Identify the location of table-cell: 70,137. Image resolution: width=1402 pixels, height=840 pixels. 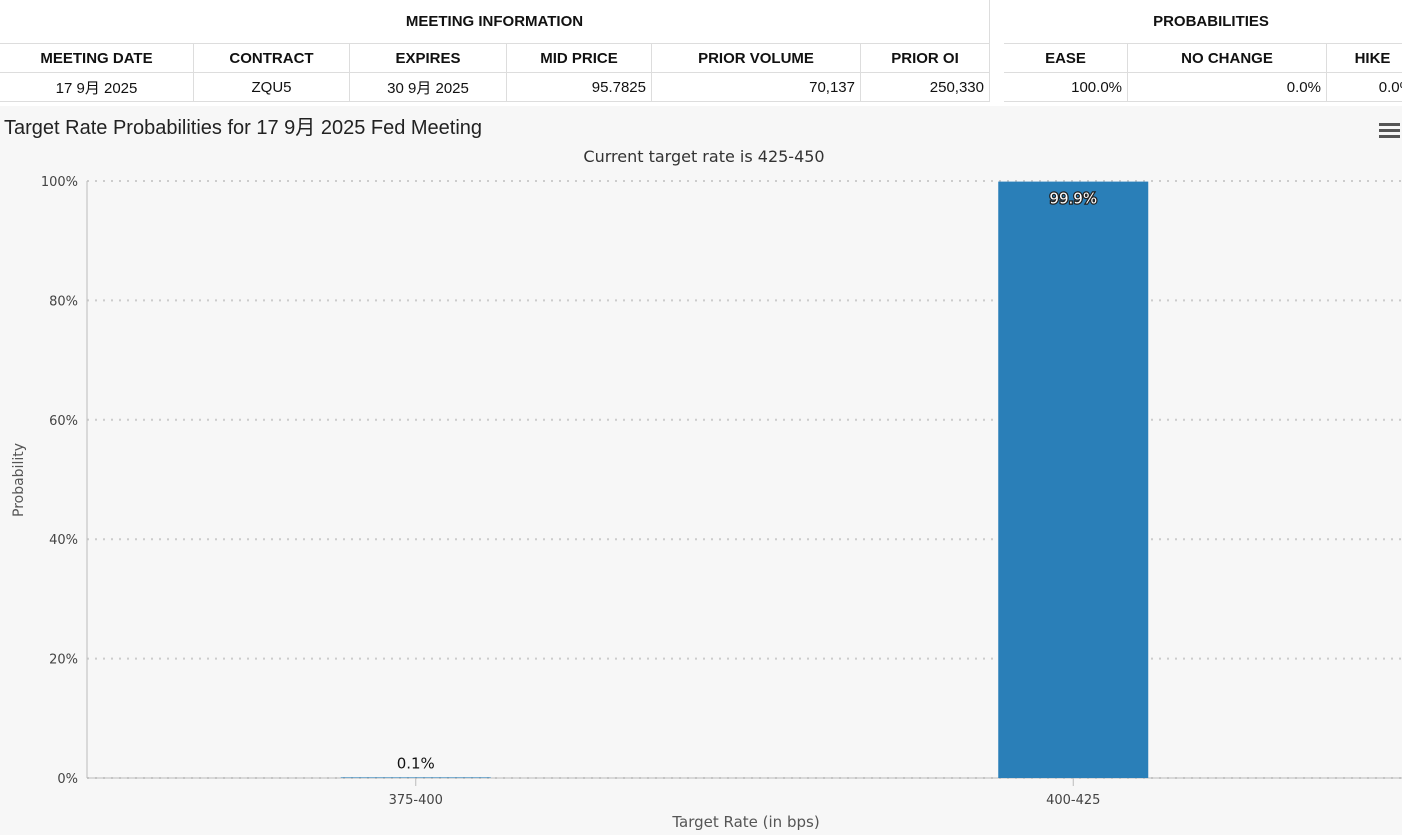
(756, 87).